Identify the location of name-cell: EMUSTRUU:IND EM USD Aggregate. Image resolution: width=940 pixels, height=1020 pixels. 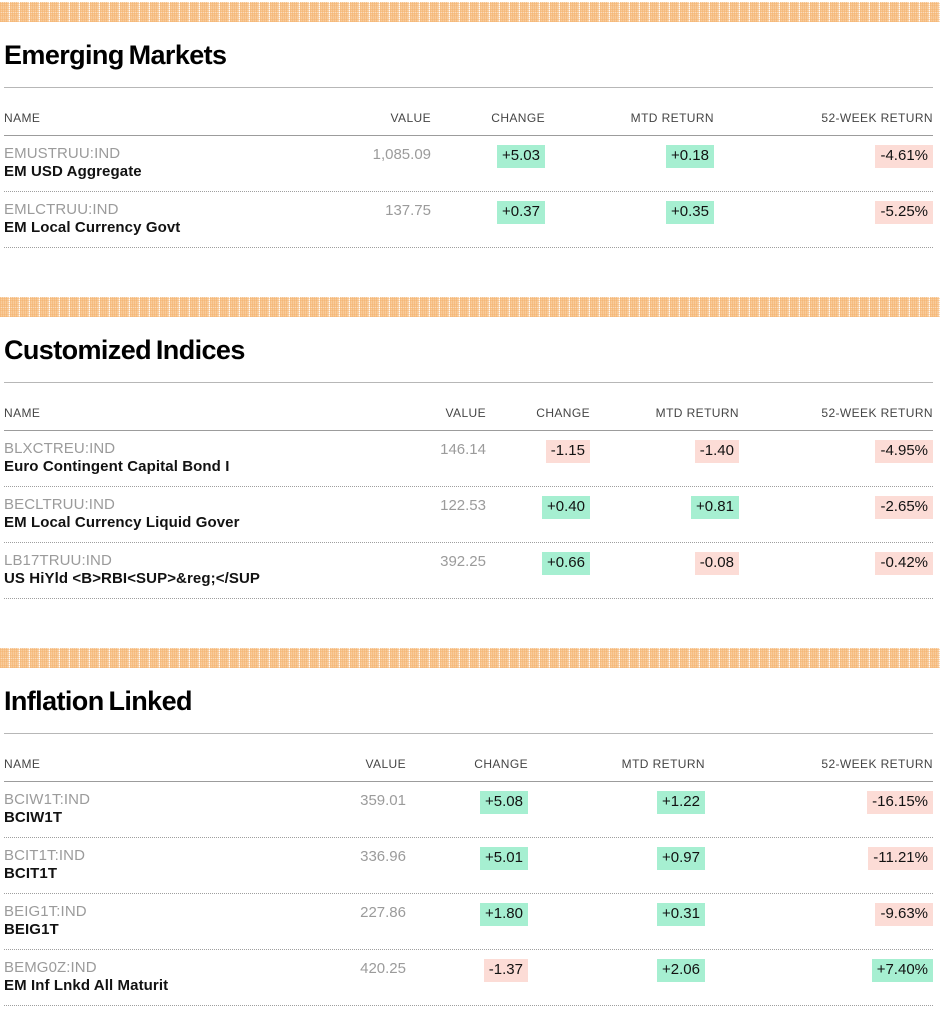
(158, 163).